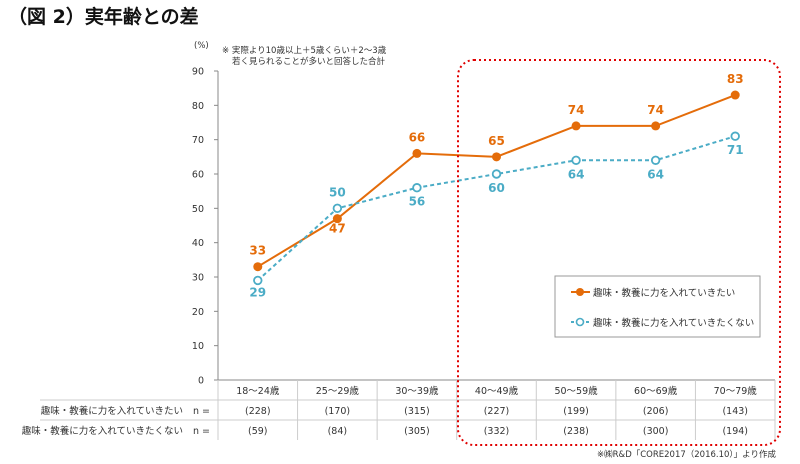 This screenshot has height=464, width=800. I want to click on note-line-2: 若く見られることが多いと回答した合計, so click(309, 61).